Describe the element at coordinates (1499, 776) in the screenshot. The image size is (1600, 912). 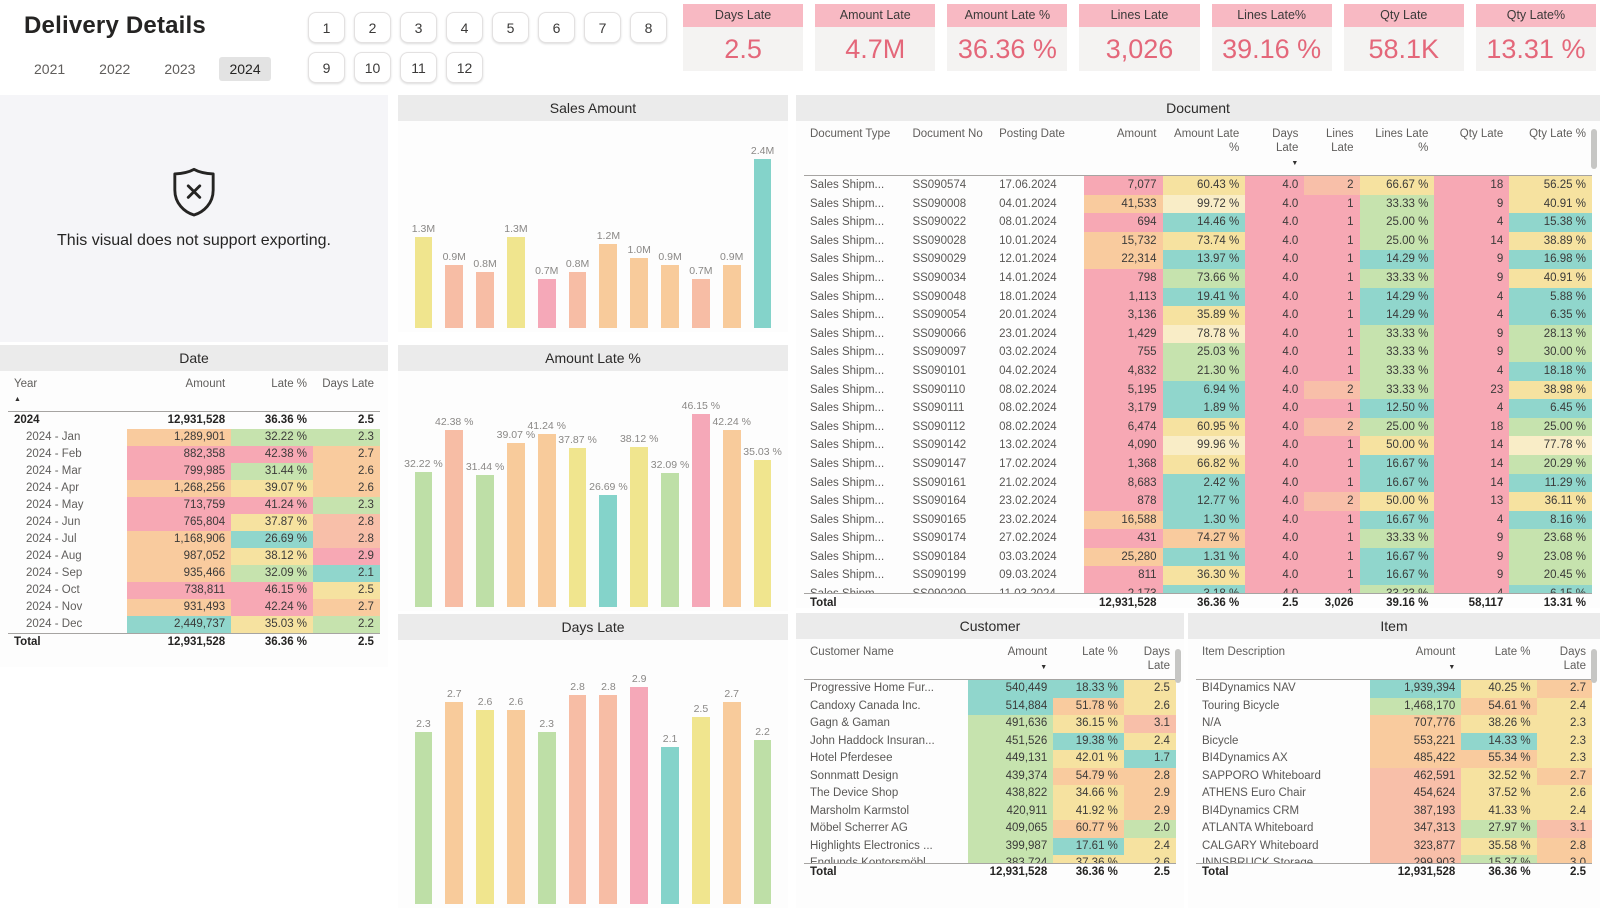
I see `table-cell: 32.52 %` at that location.